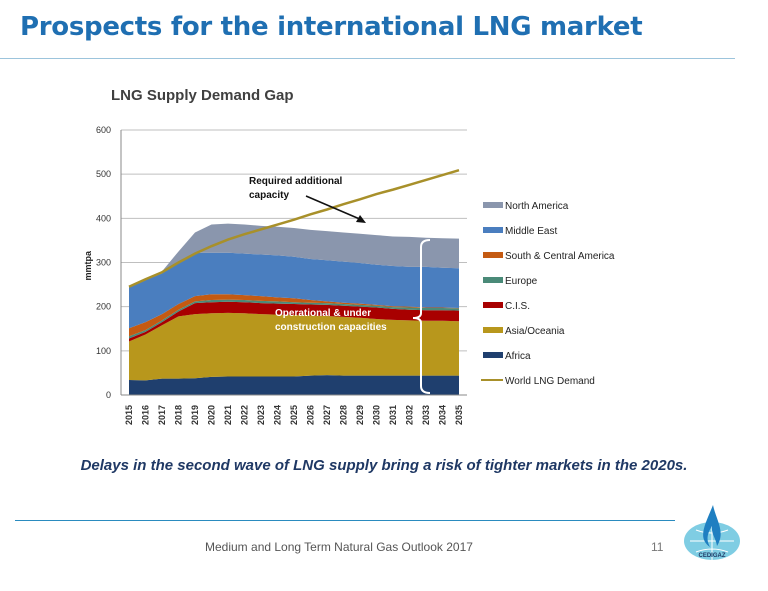 This screenshot has height=591, width=768. What do you see at coordinates (361, 219) in the screenshot?
I see `arrow-head-icon` at bounding box center [361, 219].